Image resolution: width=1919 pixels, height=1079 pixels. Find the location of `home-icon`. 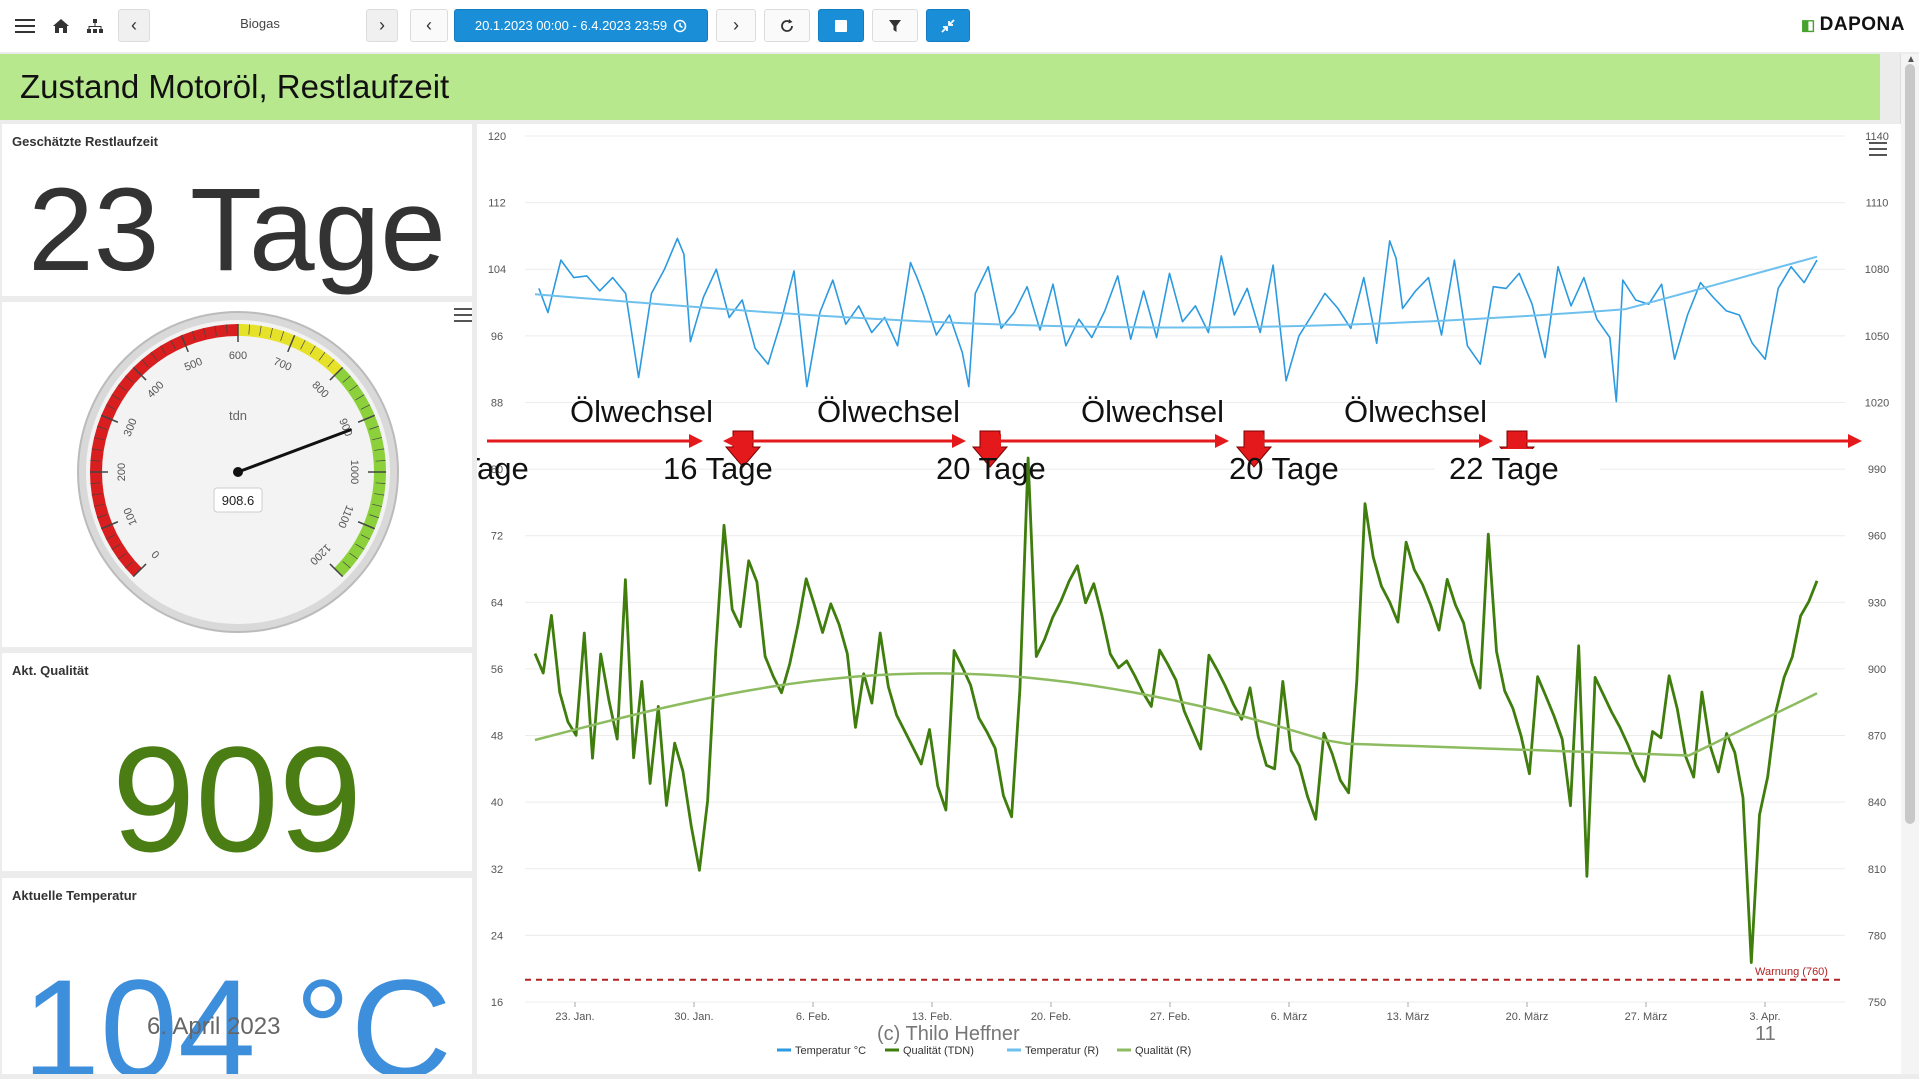

home-icon is located at coordinates (61, 25).